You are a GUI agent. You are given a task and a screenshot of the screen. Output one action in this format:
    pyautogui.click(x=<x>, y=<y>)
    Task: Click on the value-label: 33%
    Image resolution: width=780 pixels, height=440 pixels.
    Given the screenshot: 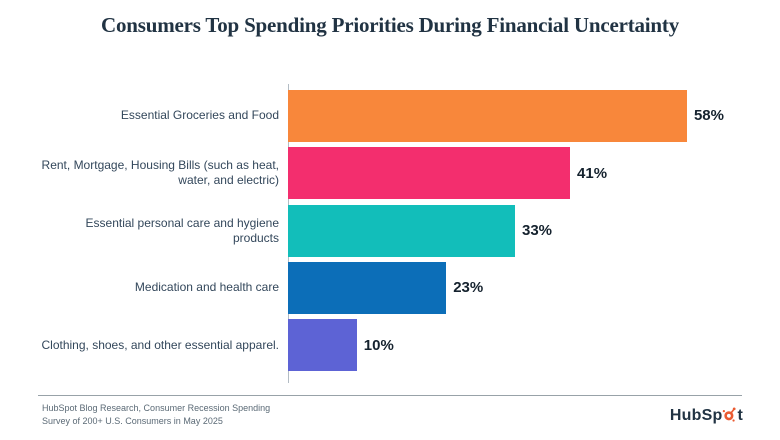 What is the action you would take?
    pyautogui.click(x=537, y=231)
    